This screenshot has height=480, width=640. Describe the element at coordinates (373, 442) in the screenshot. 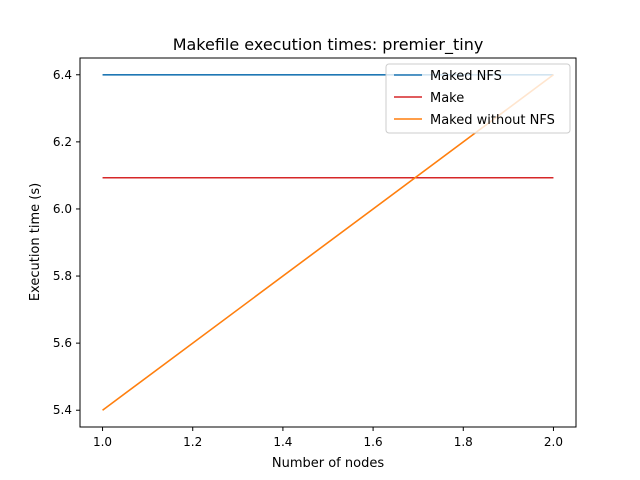

I see `x-tick-label: 1.6` at that location.